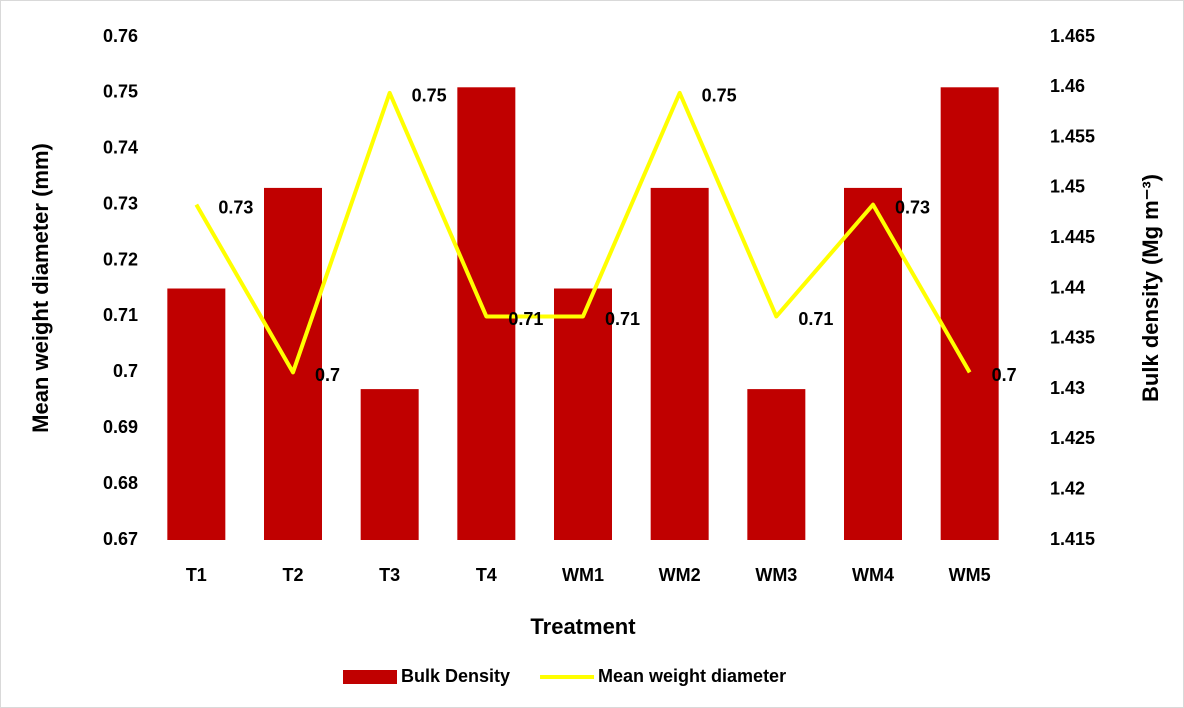  I want to click on y2-tick-label: 1.44, so click(1067, 287).